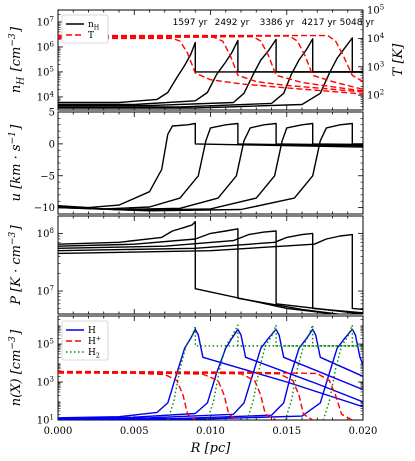 Image resolution: width=415 pixels, height=461 pixels. Describe the element at coordinates (134, 431) in the screenshot. I see `x-tick-label: 0.005` at that location.